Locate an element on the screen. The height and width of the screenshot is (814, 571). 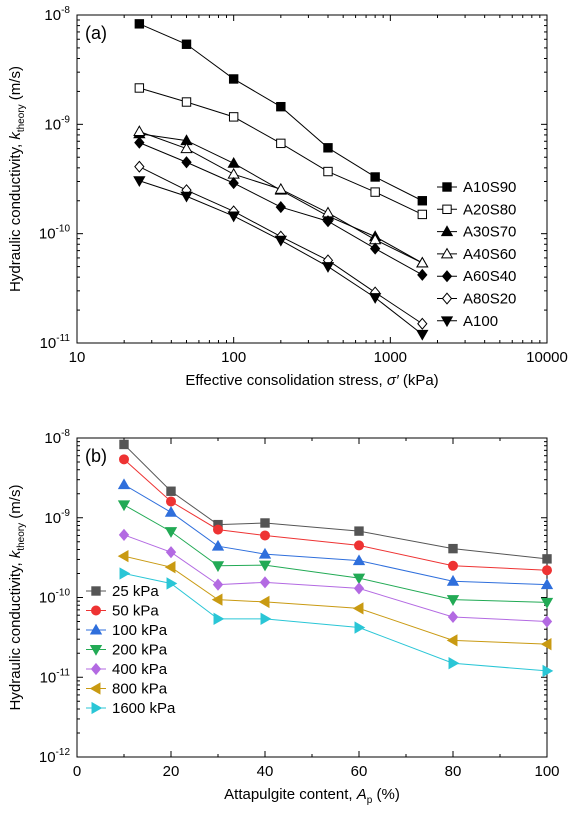
series-1600-kpa is located at coordinates (336, 622).